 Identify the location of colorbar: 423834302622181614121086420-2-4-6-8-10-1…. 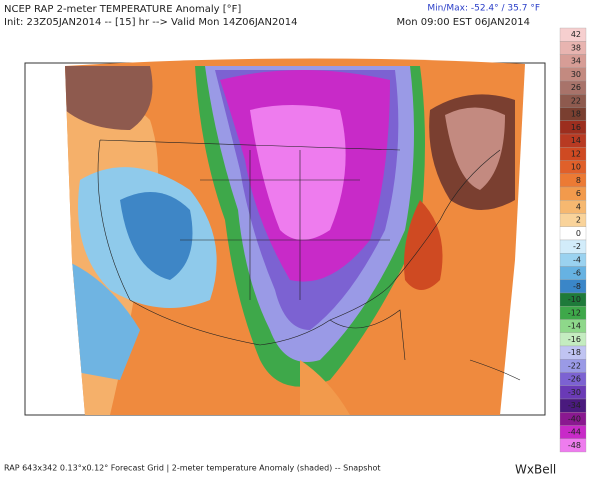
(573, 240).